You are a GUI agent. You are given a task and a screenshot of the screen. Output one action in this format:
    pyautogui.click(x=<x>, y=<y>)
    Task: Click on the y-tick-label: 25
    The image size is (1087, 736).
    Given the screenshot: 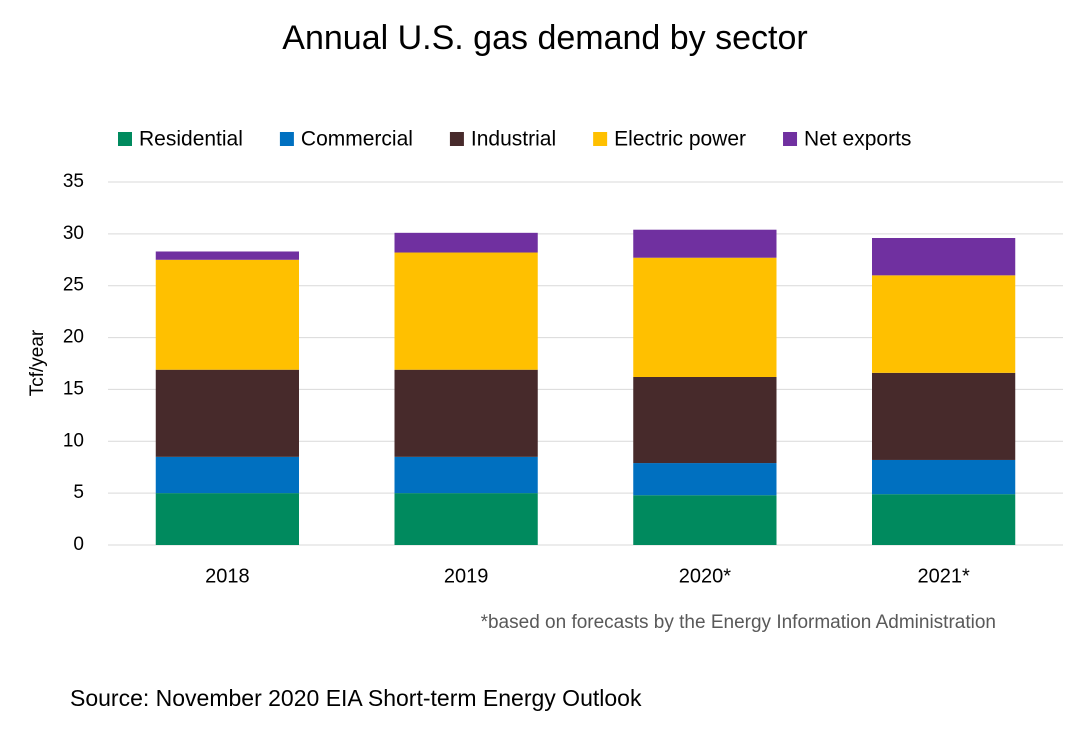 What is the action you would take?
    pyautogui.click(x=73, y=285)
    